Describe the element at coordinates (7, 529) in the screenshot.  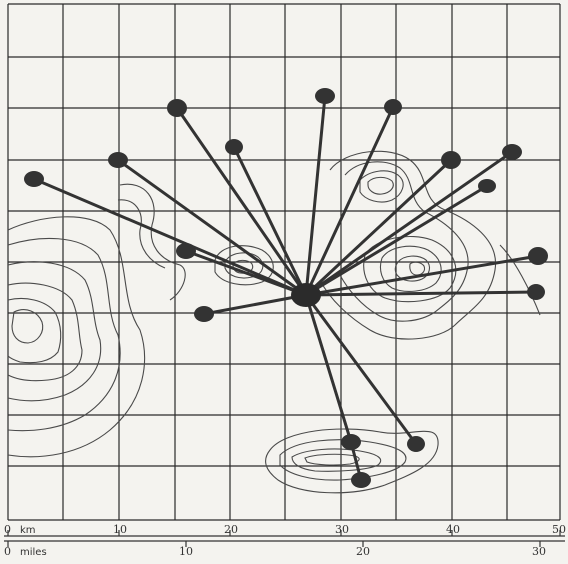
I see `km-tick-0: 0` at that location.